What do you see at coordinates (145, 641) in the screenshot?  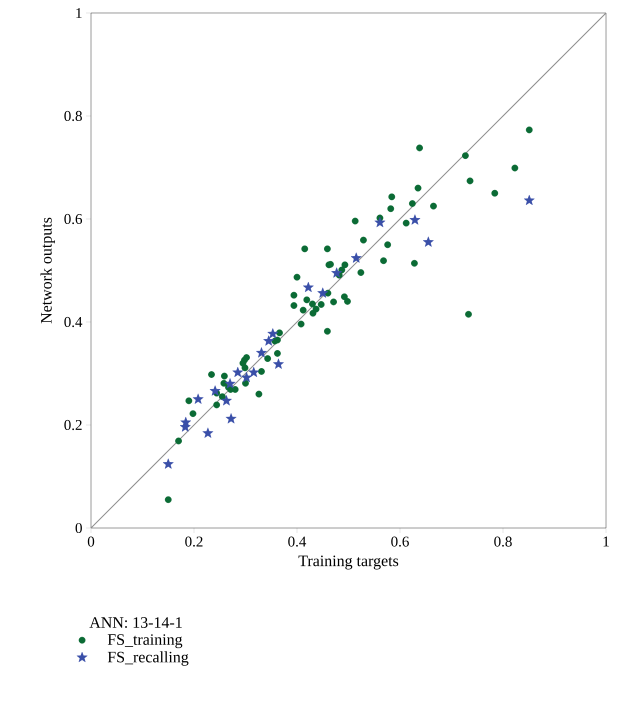 I see `legend-label: FS_training` at bounding box center [145, 641].